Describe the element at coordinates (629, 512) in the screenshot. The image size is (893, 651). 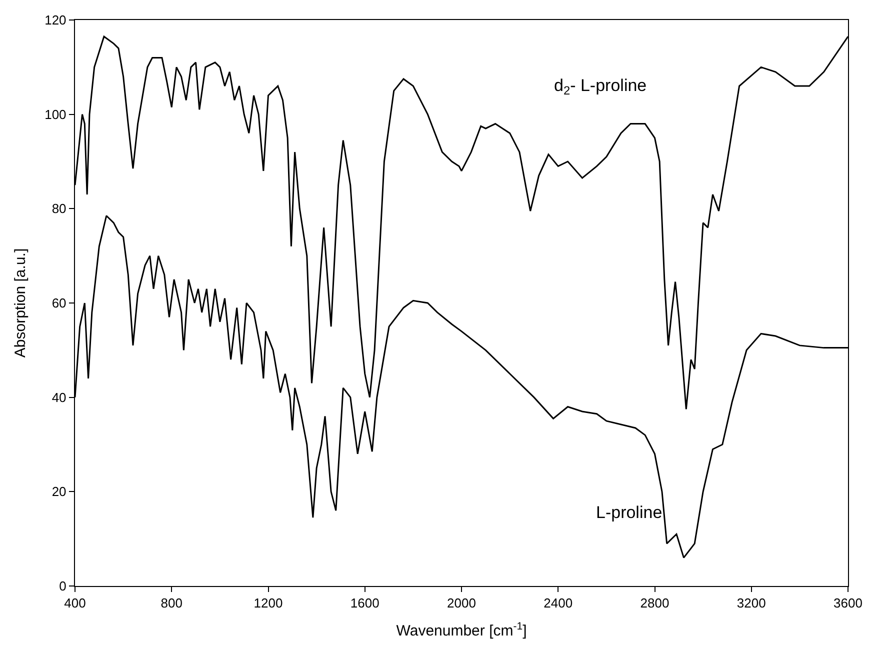
I see `series-label: L-proline` at that location.